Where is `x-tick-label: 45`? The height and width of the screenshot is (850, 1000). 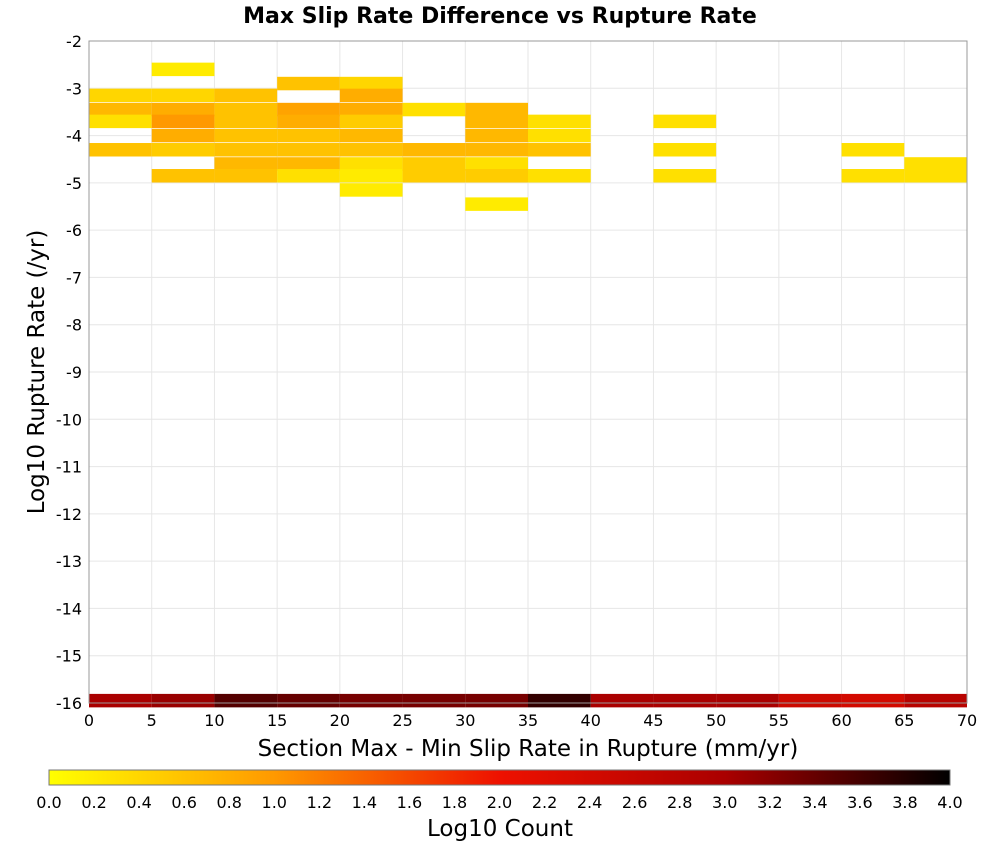 x-tick-label: 45 is located at coordinates (653, 720).